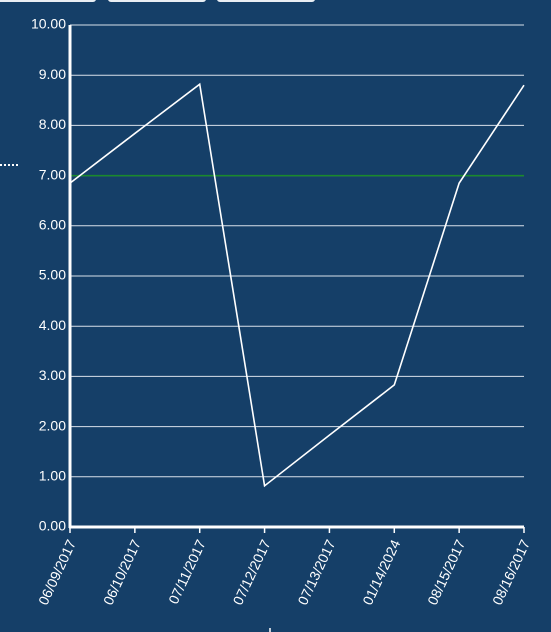 Image resolution: width=551 pixels, height=632 pixels. Describe the element at coordinates (52, 526) in the screenshot. I see `y-tick-label: 0.00` at that location.